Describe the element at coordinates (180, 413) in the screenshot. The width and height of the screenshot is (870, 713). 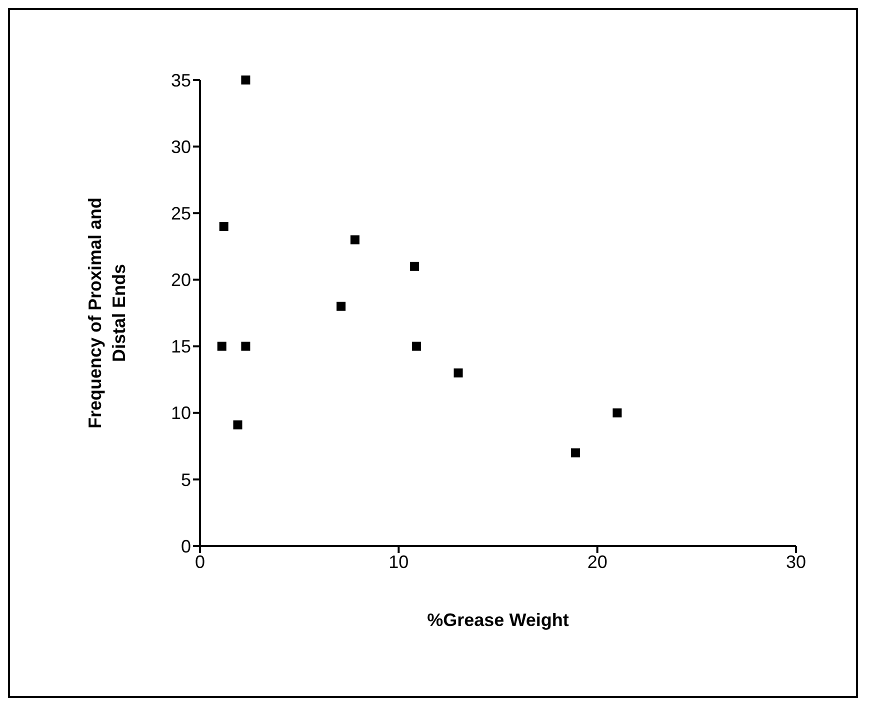
I see `y-tick-label: 10` at that location.